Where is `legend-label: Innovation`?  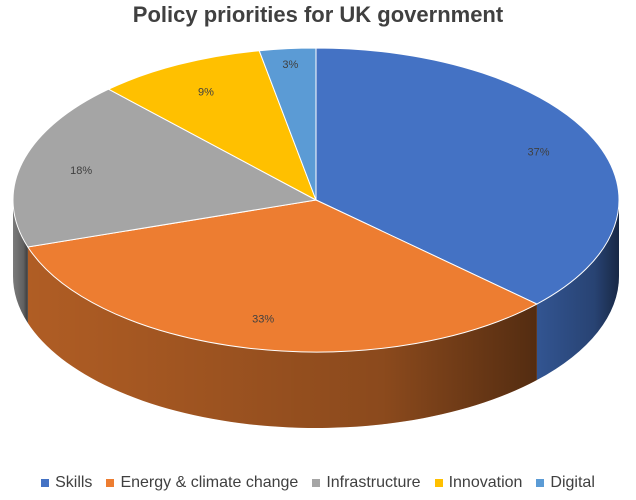
legend-label: Innovation is located at coordinates (485, 482).